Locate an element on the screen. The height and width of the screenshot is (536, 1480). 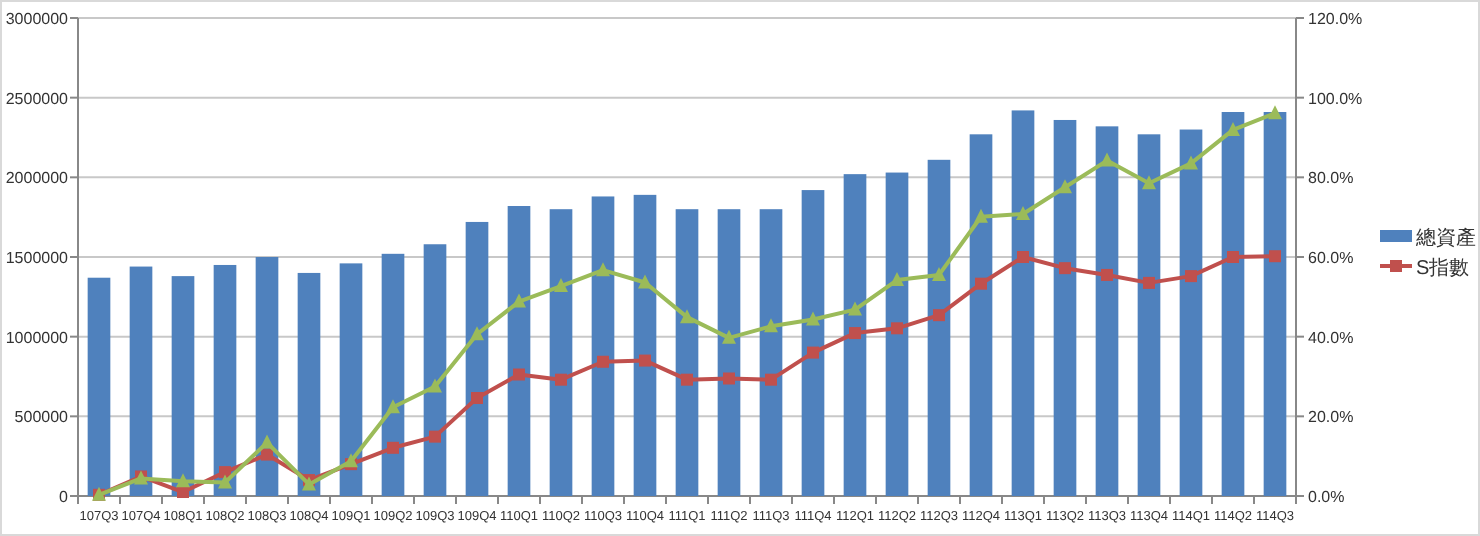
legend-label: 總資產 is located at coordinates (1445, 238).